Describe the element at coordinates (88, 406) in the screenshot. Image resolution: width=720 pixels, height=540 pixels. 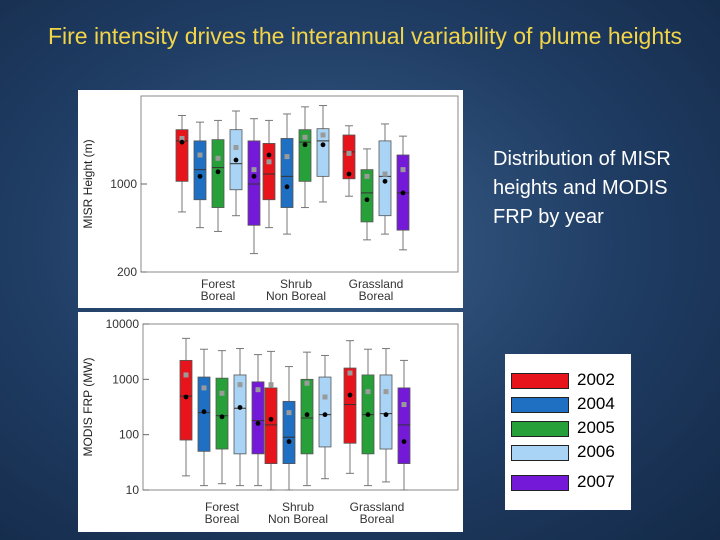
I see `y-axis-label: MODIS FRP (MW)` at that location.